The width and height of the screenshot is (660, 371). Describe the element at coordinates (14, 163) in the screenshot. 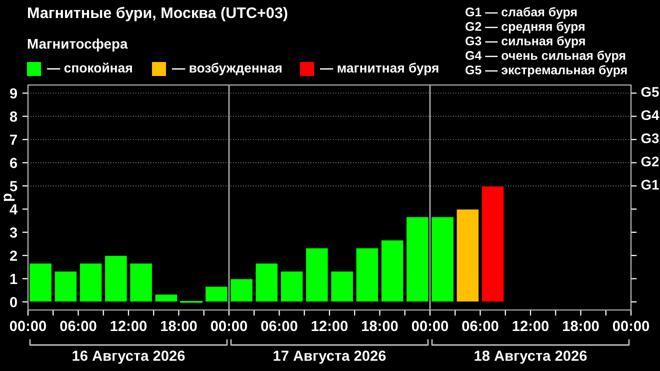

I see `y-tick-label: 6` at that location.